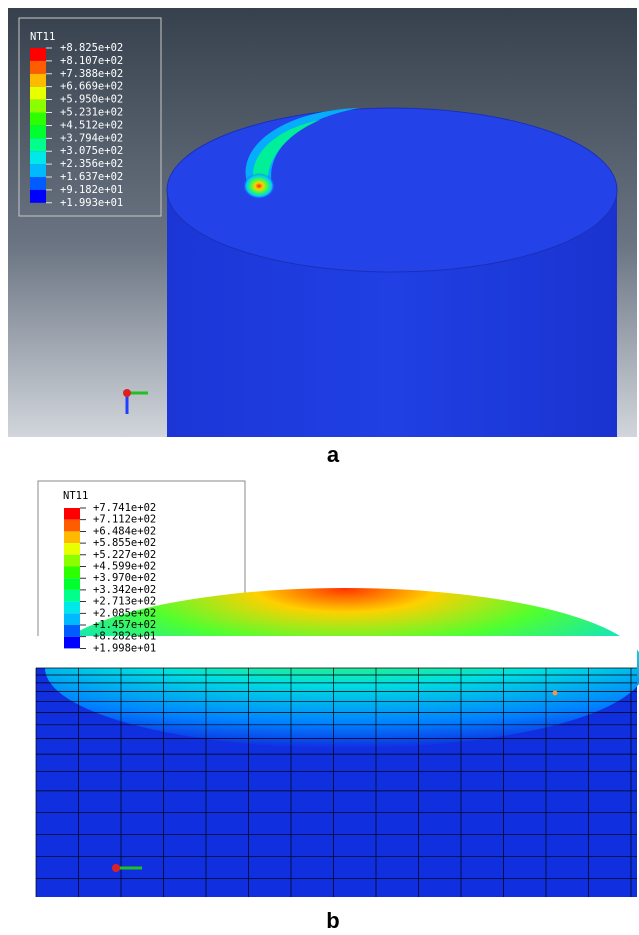 This screenshot has height=935, width=639. I want to click on legend-value: +5.950e+02, so click(91, 100).